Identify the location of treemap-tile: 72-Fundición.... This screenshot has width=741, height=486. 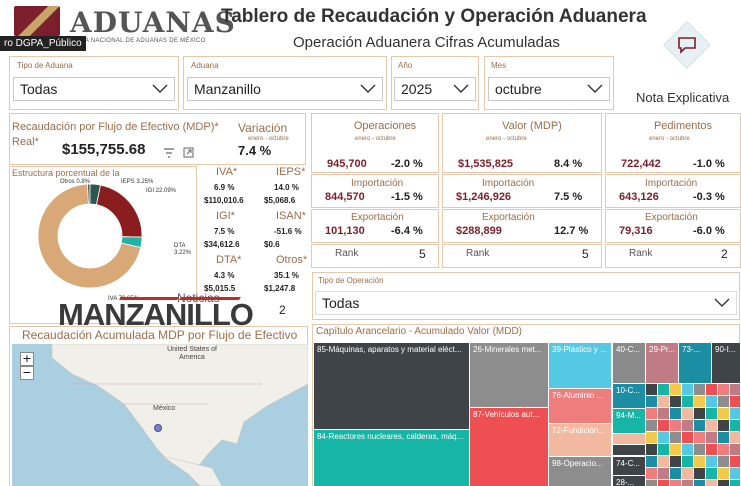
(580, 440).